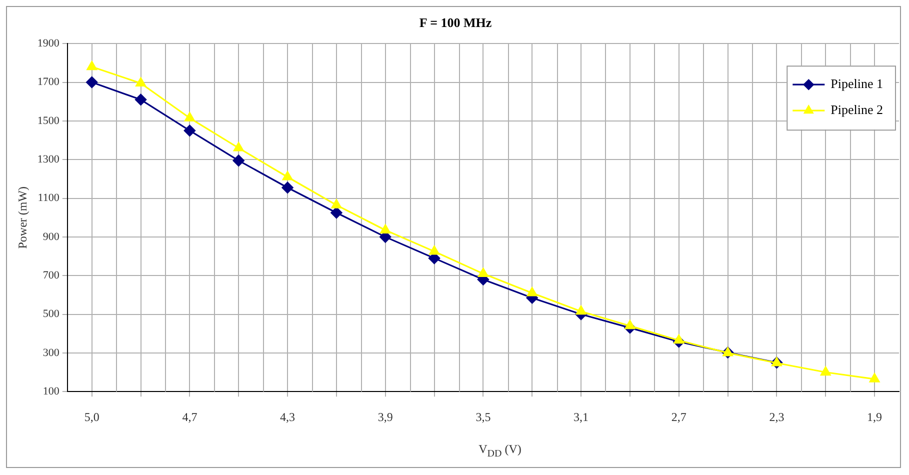  I want to click on y-tick-label: 300, so click(51, 352).